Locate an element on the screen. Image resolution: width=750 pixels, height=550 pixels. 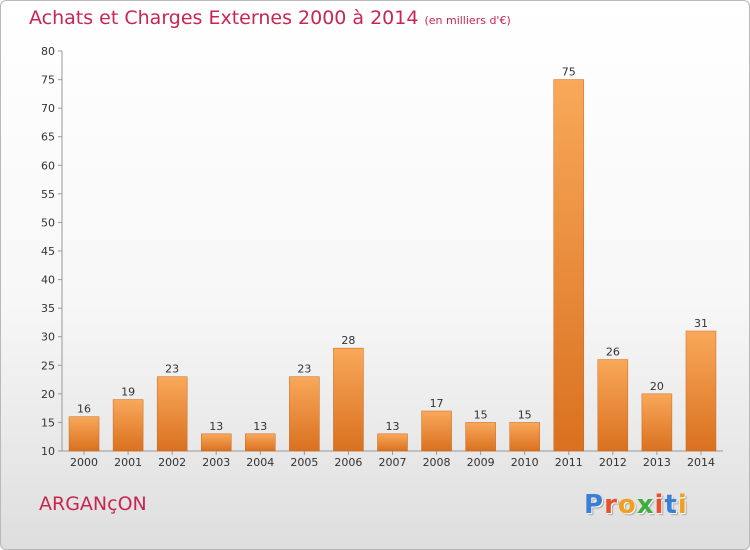
x-tick-label: 2013 is located at coordinates (657, 462).